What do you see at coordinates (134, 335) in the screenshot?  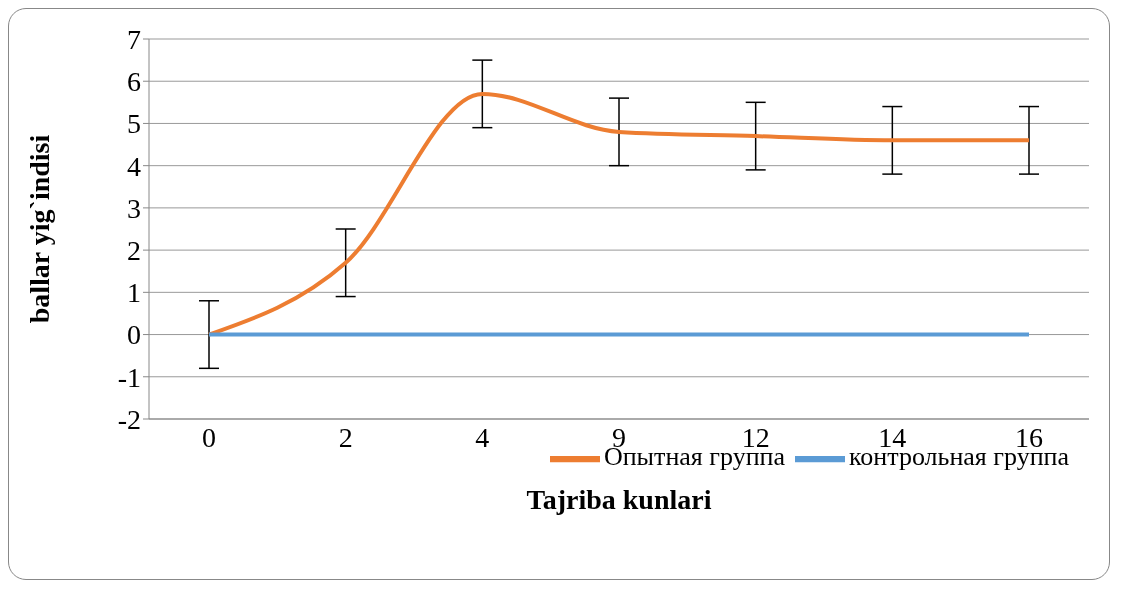 I see `y-tick-label: 0` at bounding box center [134, 335].